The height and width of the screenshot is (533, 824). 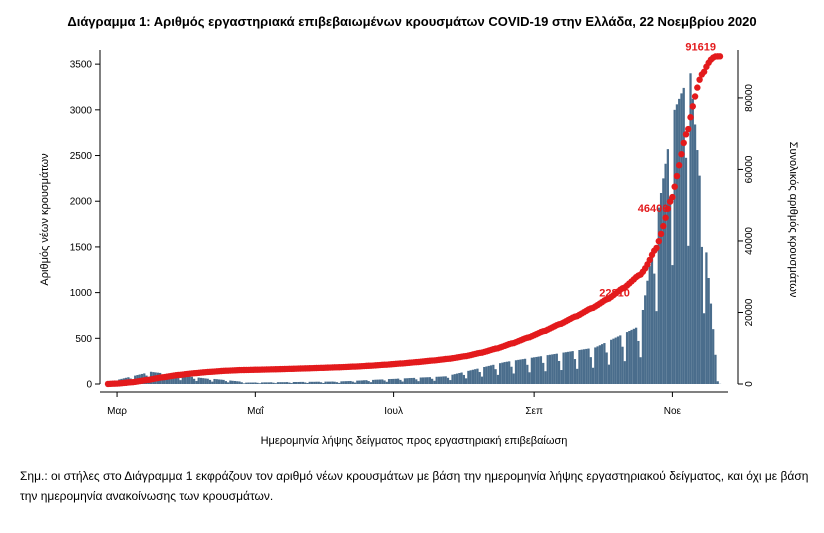 What do you see at coordinates (255, 411) in the screenshot?
I see `x-tick-label: Μαΐ` at bounding box center [255, 411].